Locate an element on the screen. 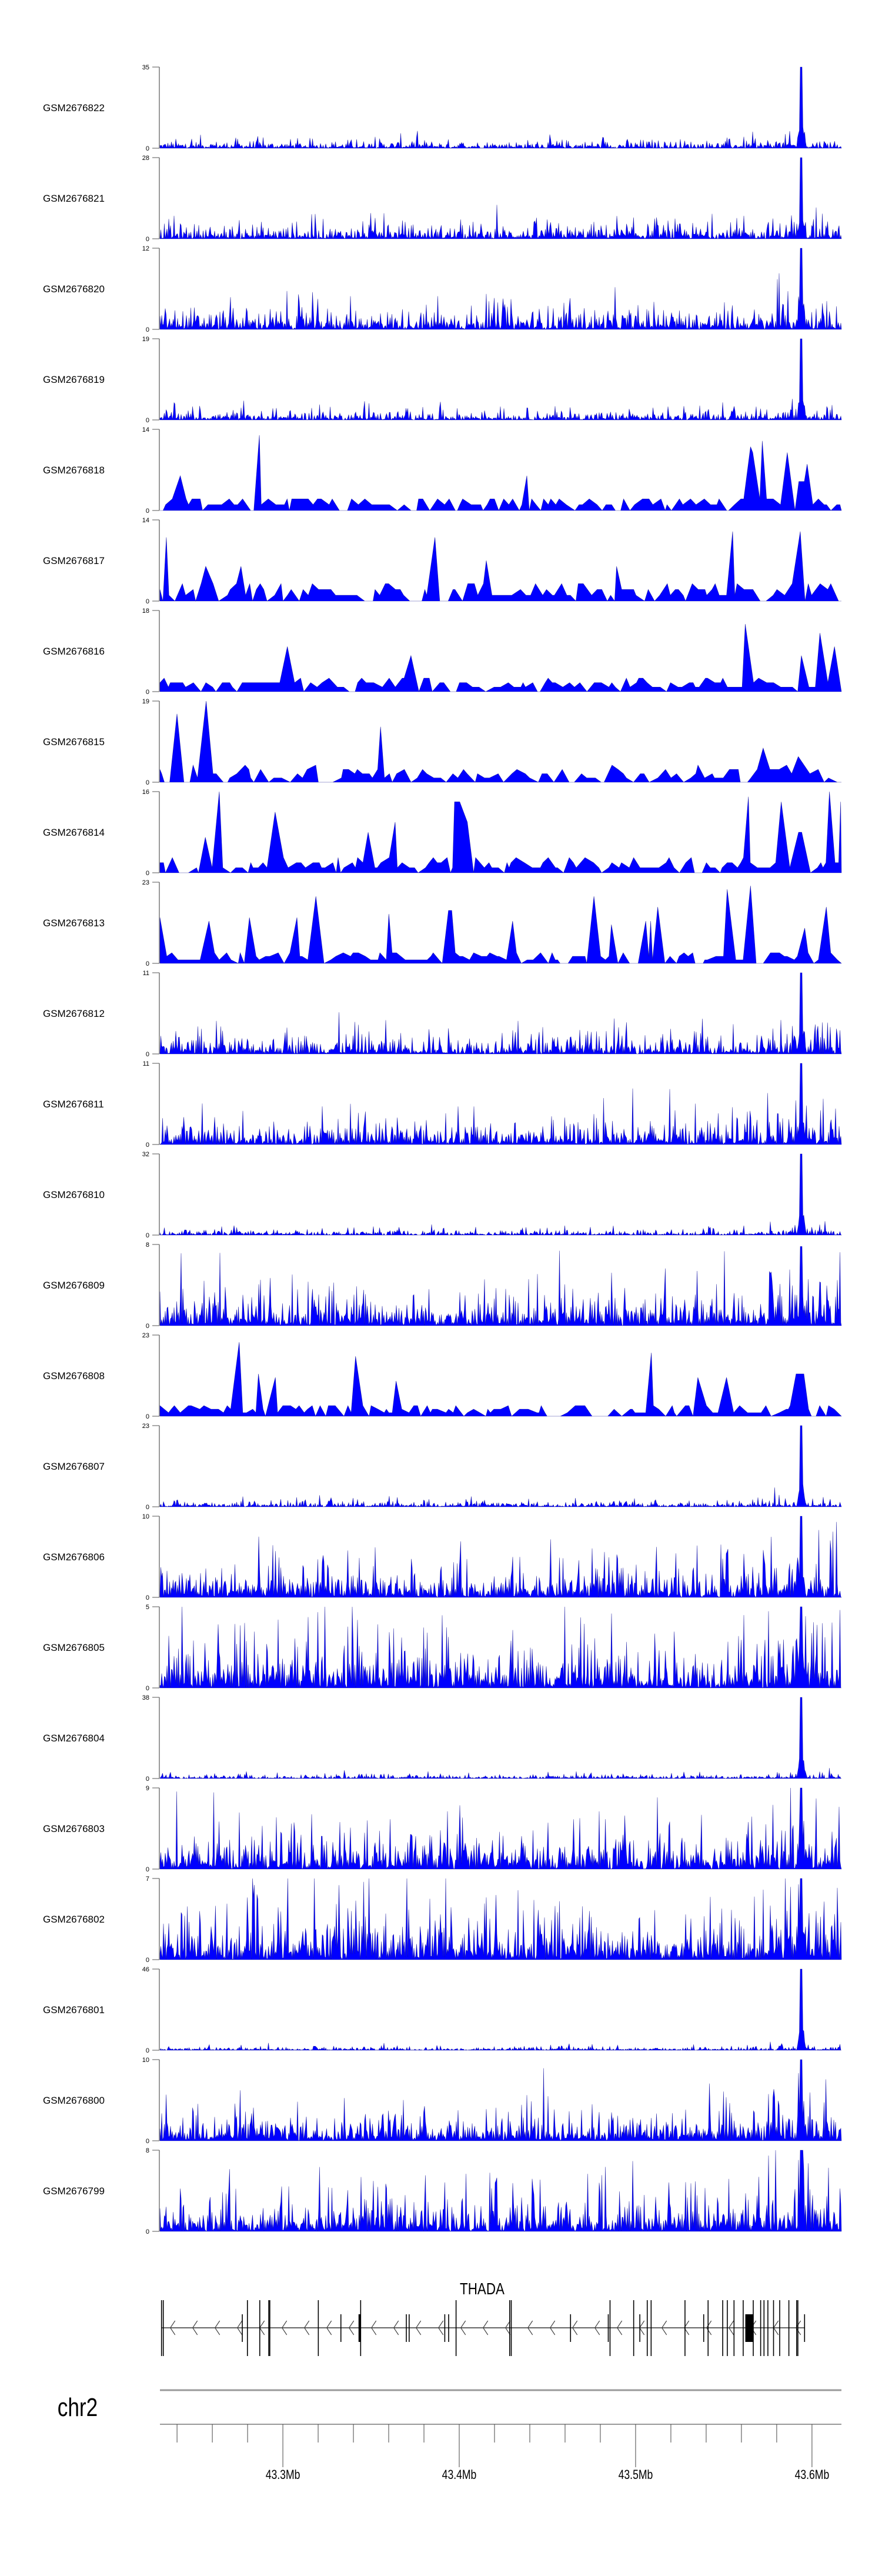  track-GSM2676804: GSM2676804 38 0 is located at coordinates (442, 1738).